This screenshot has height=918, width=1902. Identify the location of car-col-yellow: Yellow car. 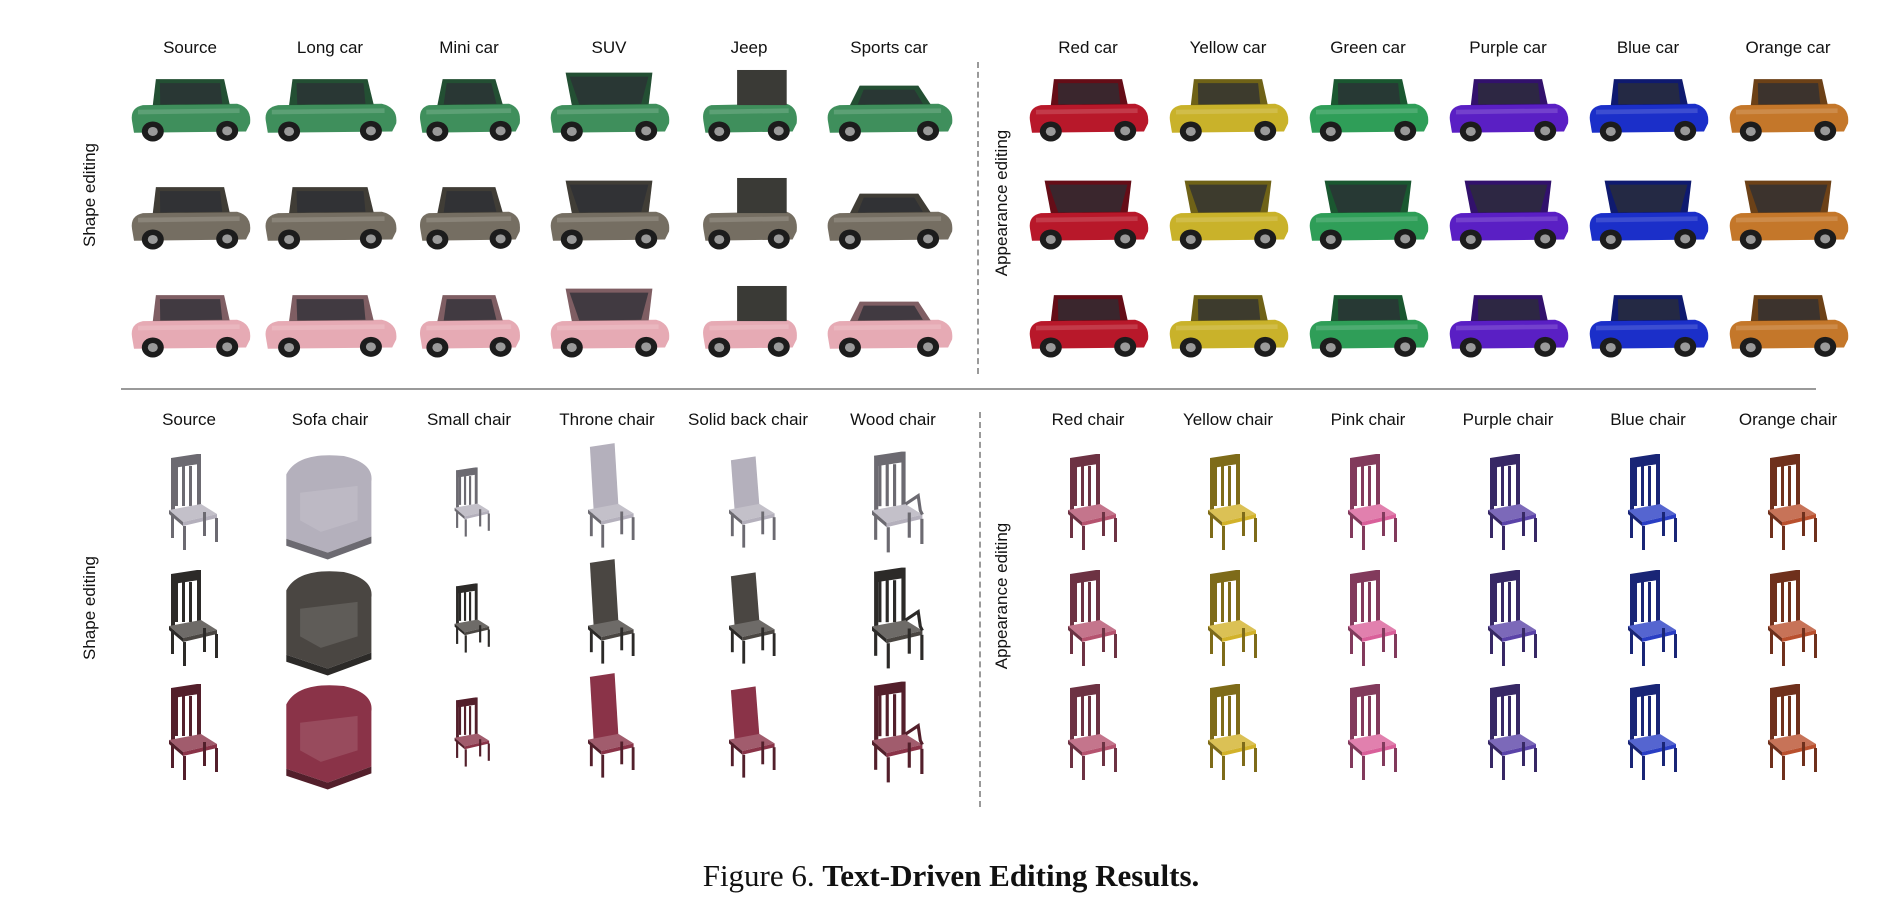
(1228, 47).